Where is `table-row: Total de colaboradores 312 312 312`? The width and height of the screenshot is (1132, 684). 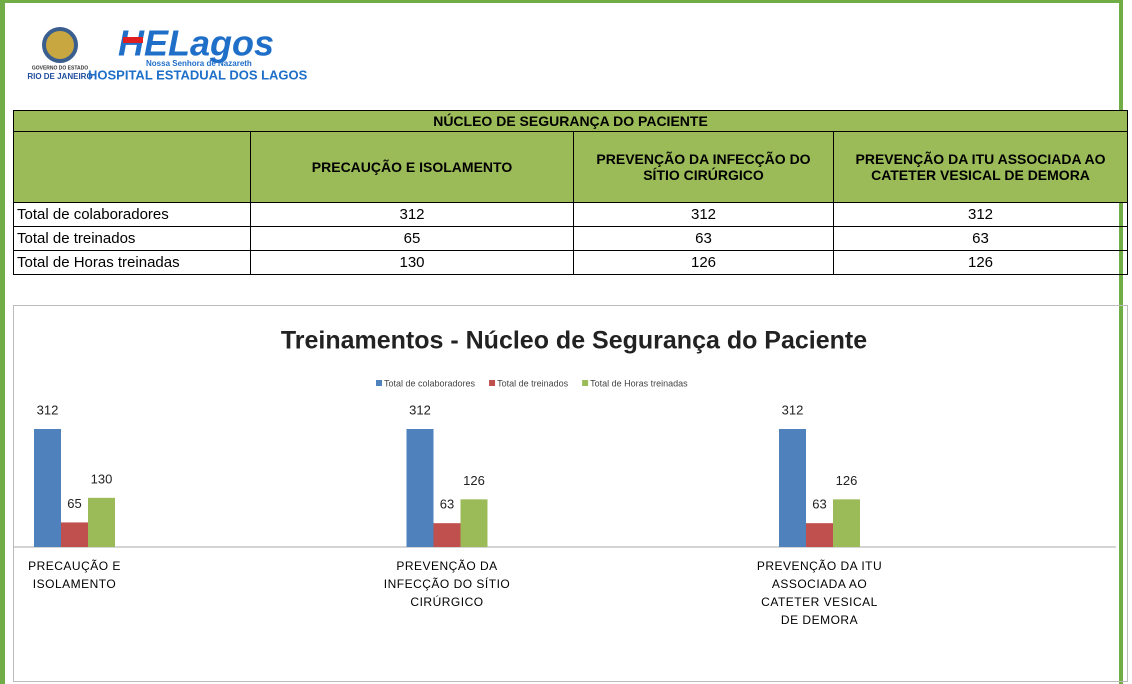 table-row: Total de colaboradores 312 312 312 is located at coordinates (570, 214).